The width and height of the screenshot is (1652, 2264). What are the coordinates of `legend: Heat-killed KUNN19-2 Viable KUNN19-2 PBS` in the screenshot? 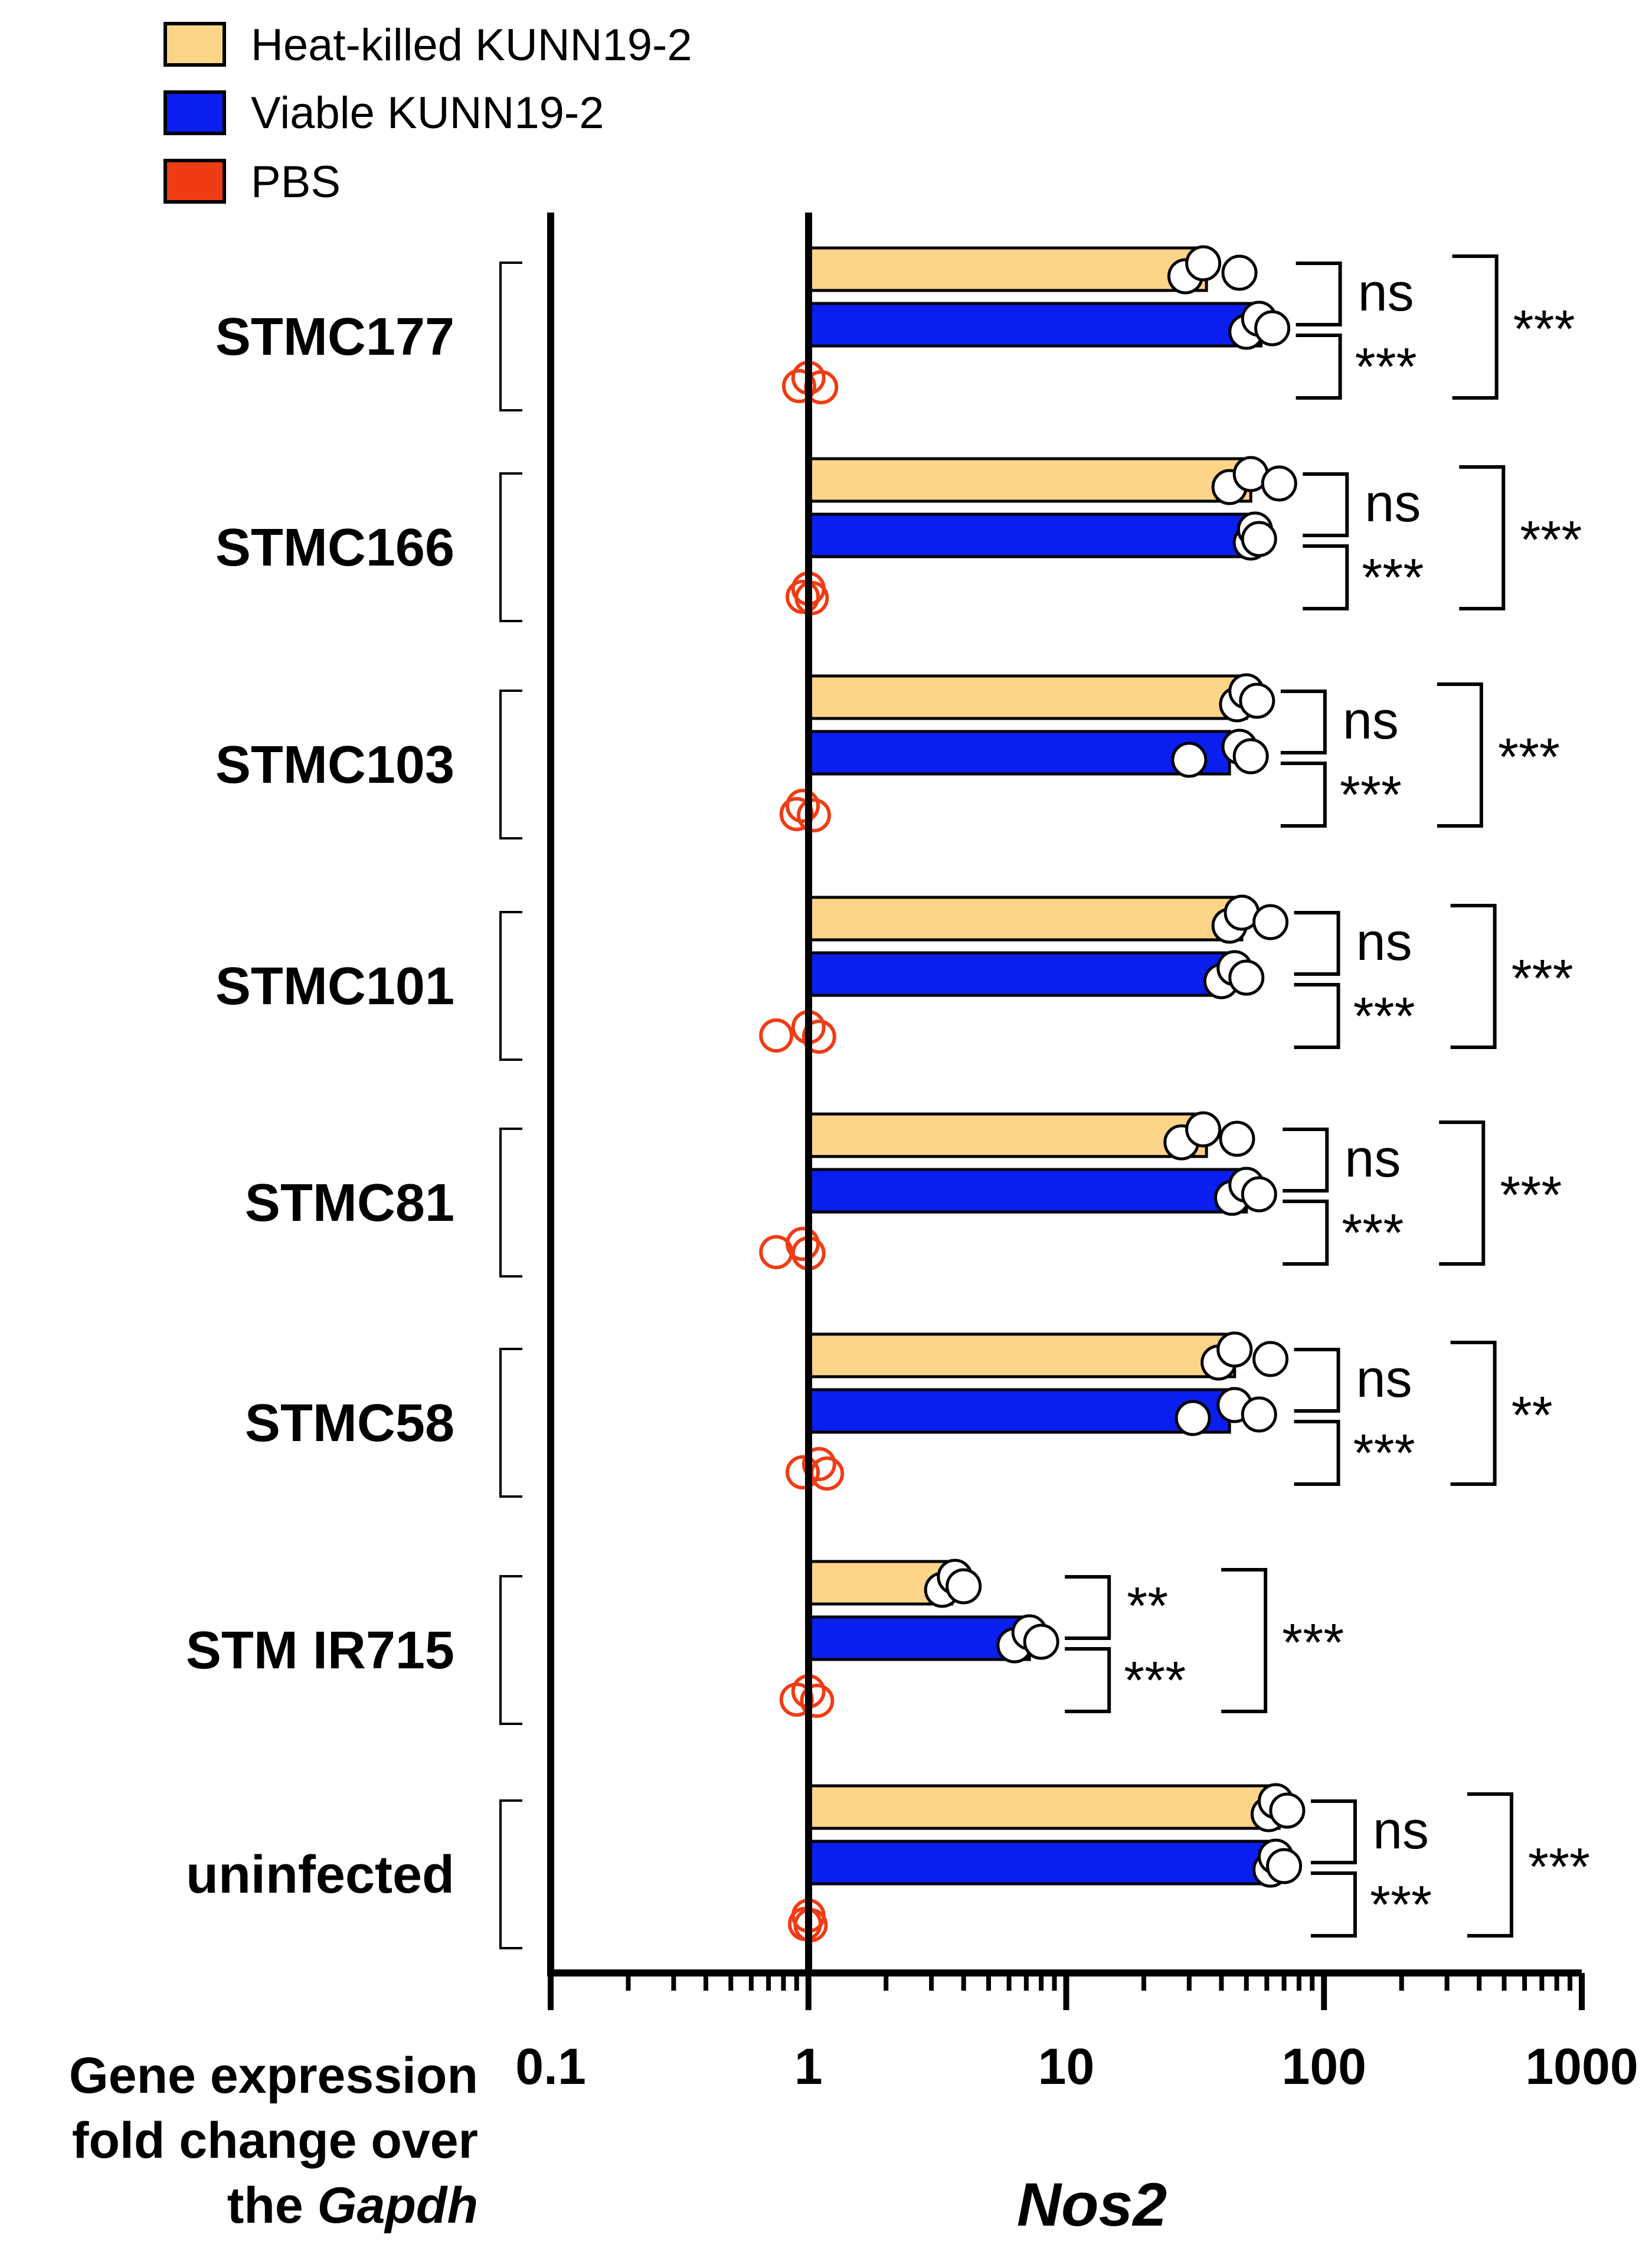 It's located at (428, 113).